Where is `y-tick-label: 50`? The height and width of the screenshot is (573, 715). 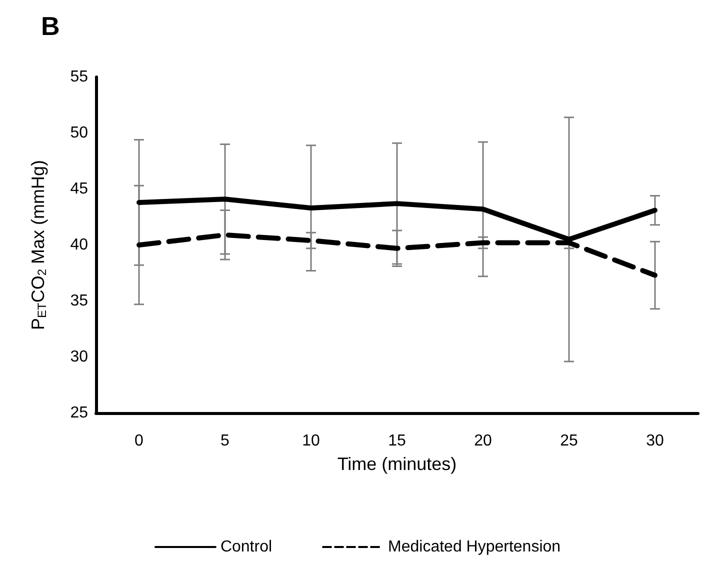
y-tick-label: 50 is located at coordinates (79, 133).